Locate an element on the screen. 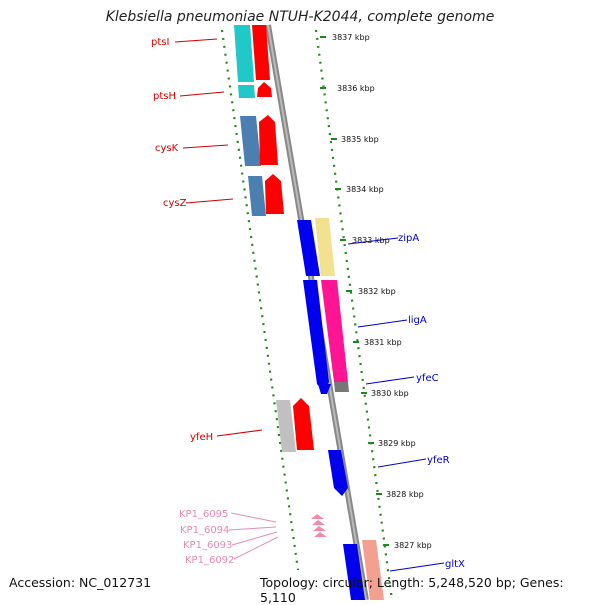 The image size is (600, 605). gene-label-left: cysZ is located at coordinates (175, 203).